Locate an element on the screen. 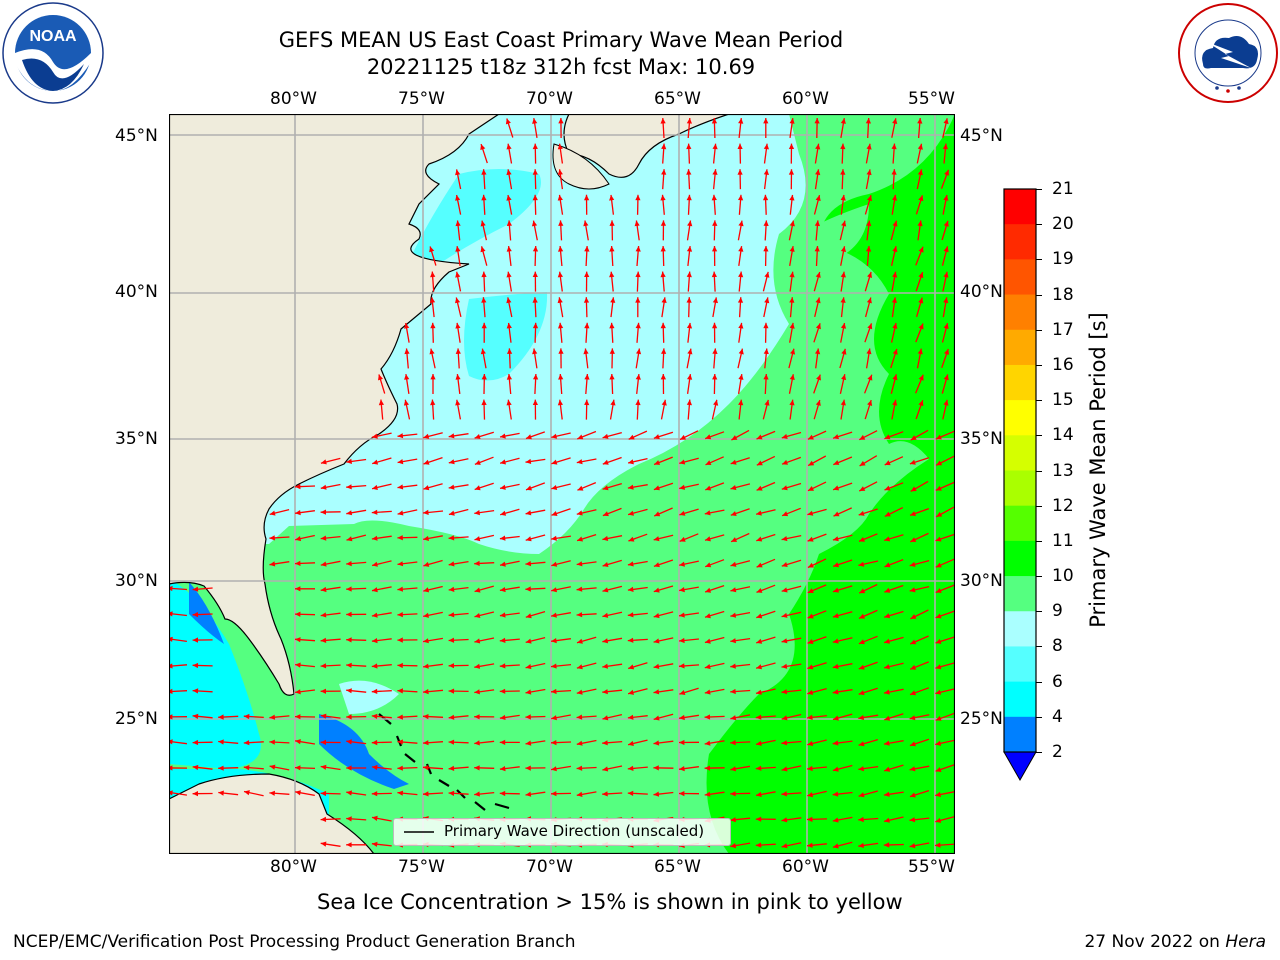 The image size is (1280, 960). colorbar is located at coordinates (1020, 485).